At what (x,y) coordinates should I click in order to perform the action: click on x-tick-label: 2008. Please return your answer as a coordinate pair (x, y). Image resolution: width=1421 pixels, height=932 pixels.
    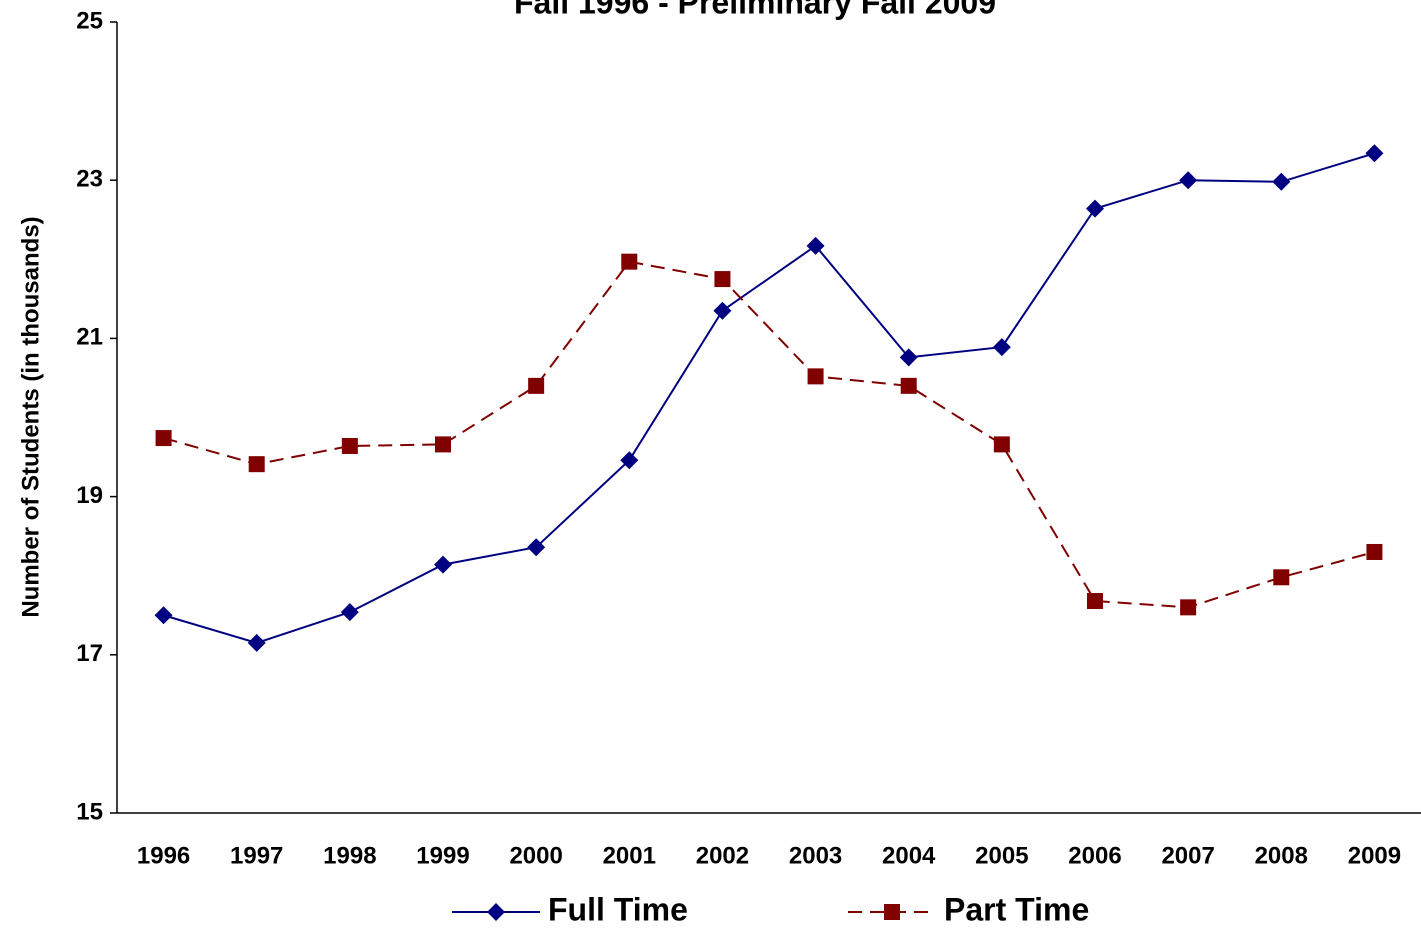
    Looking at the image, I should click on (1281, 855).